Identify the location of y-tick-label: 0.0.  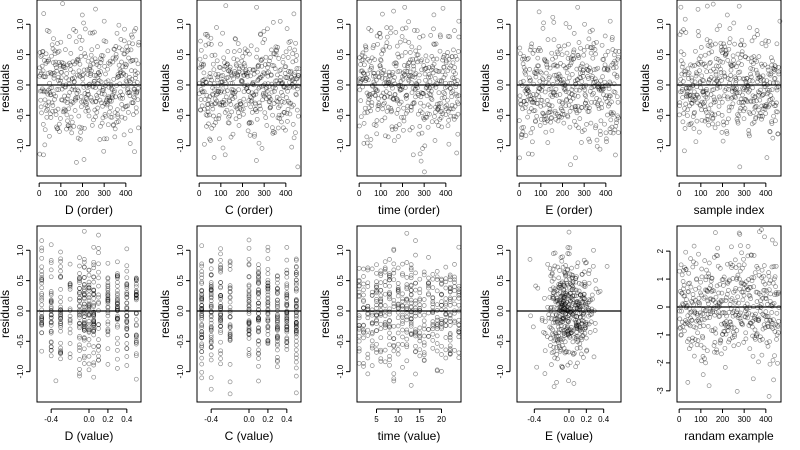
(20, 85).